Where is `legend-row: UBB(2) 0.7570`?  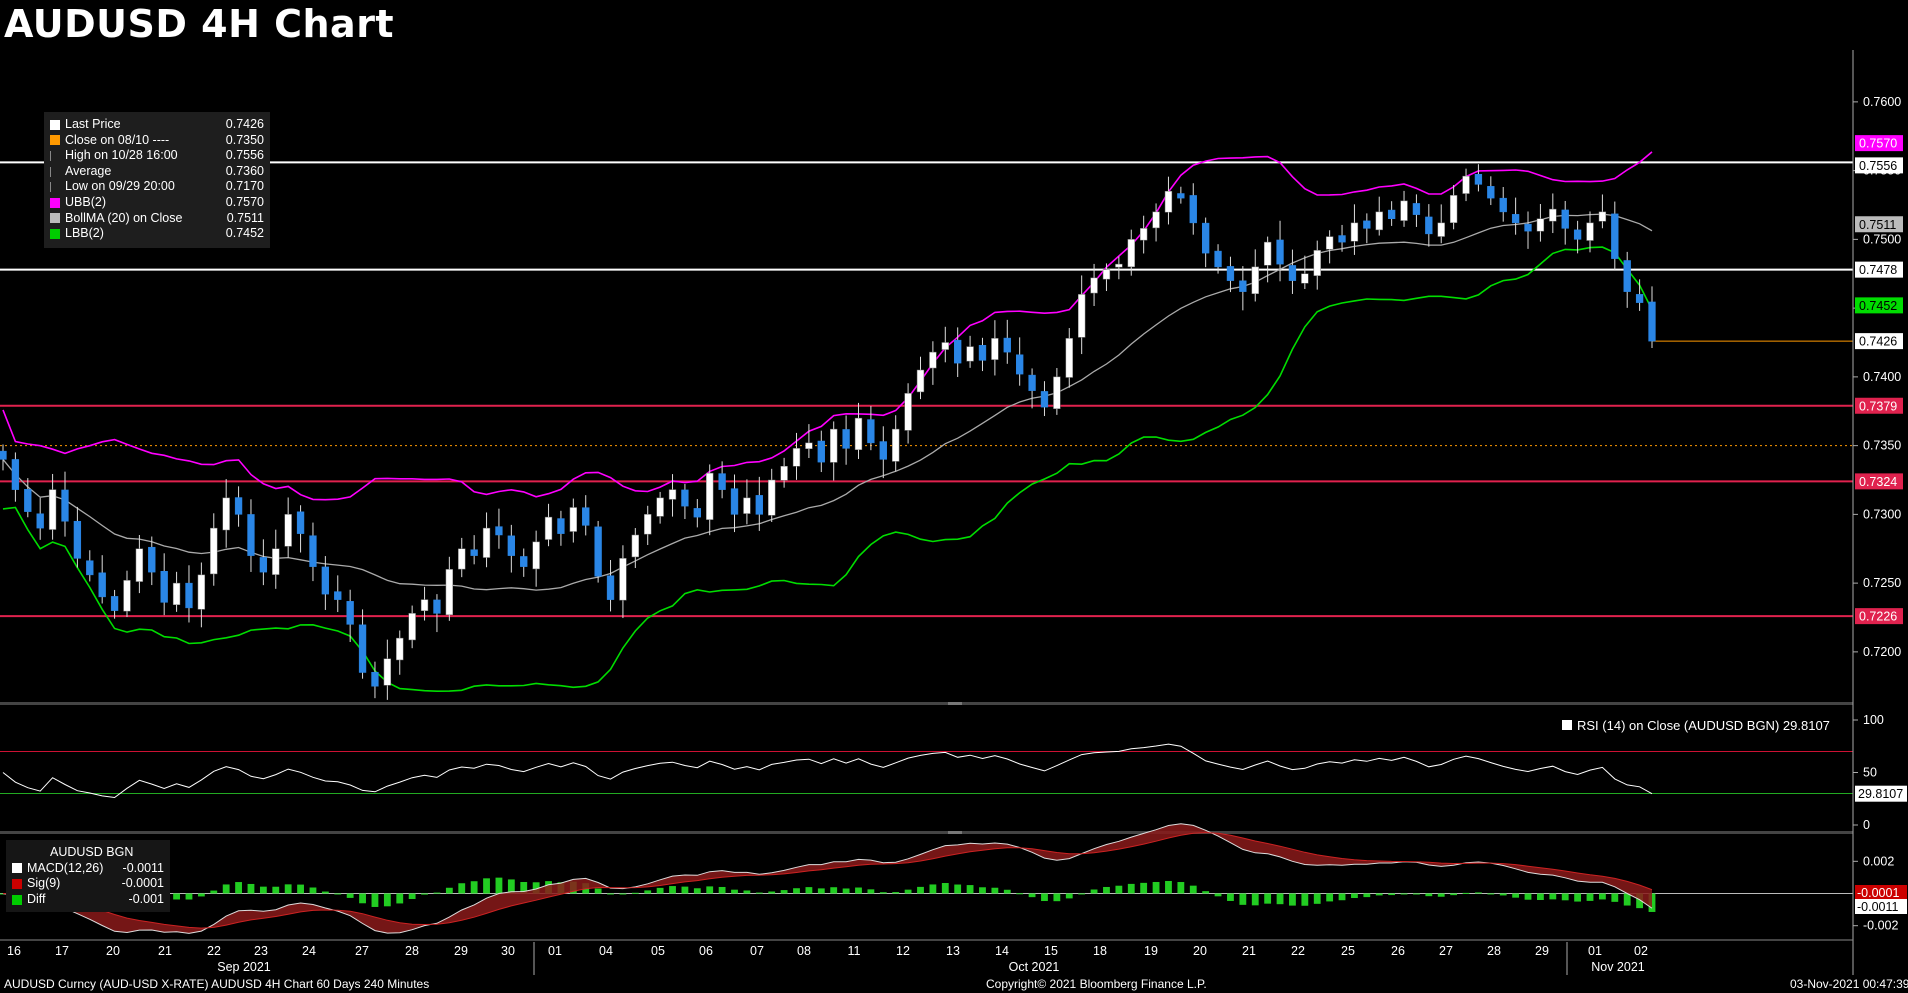 legend-row: UBB(2) 0.7570 is located at coordinates (157, 203).